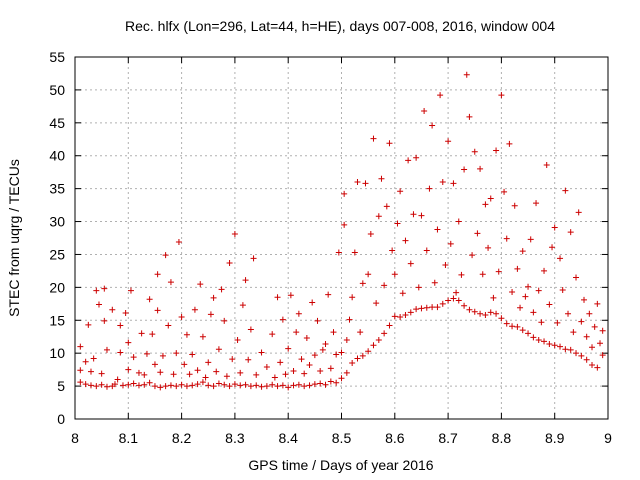 The image size is (640, 480). What do you see at coordinates (57, 254) in the screenshot?
I see `y-tick-label: 25` at bounding box center [57, 254].